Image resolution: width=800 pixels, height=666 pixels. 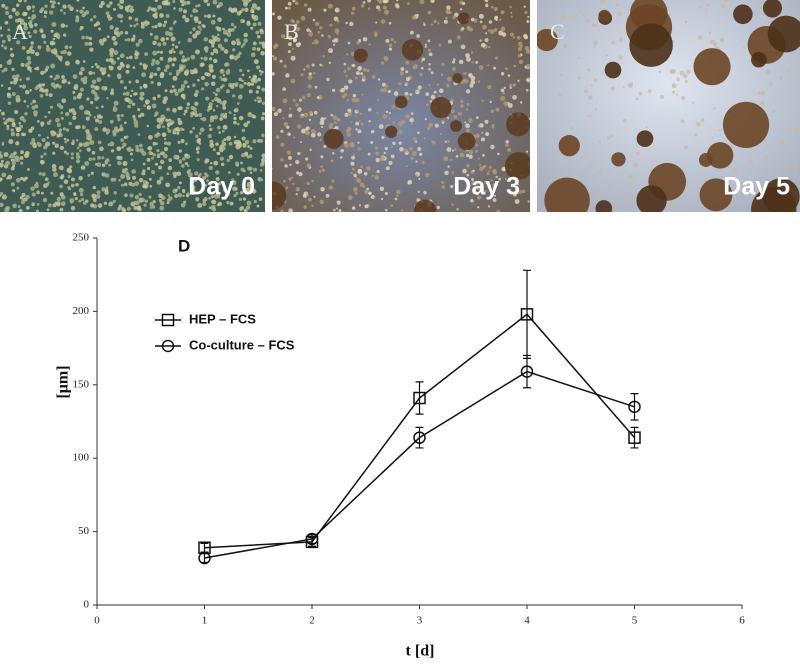 What do you see at coordinates (457, 78) in the screenshot?
I see `spheroid` at bounding box center [457, 78].